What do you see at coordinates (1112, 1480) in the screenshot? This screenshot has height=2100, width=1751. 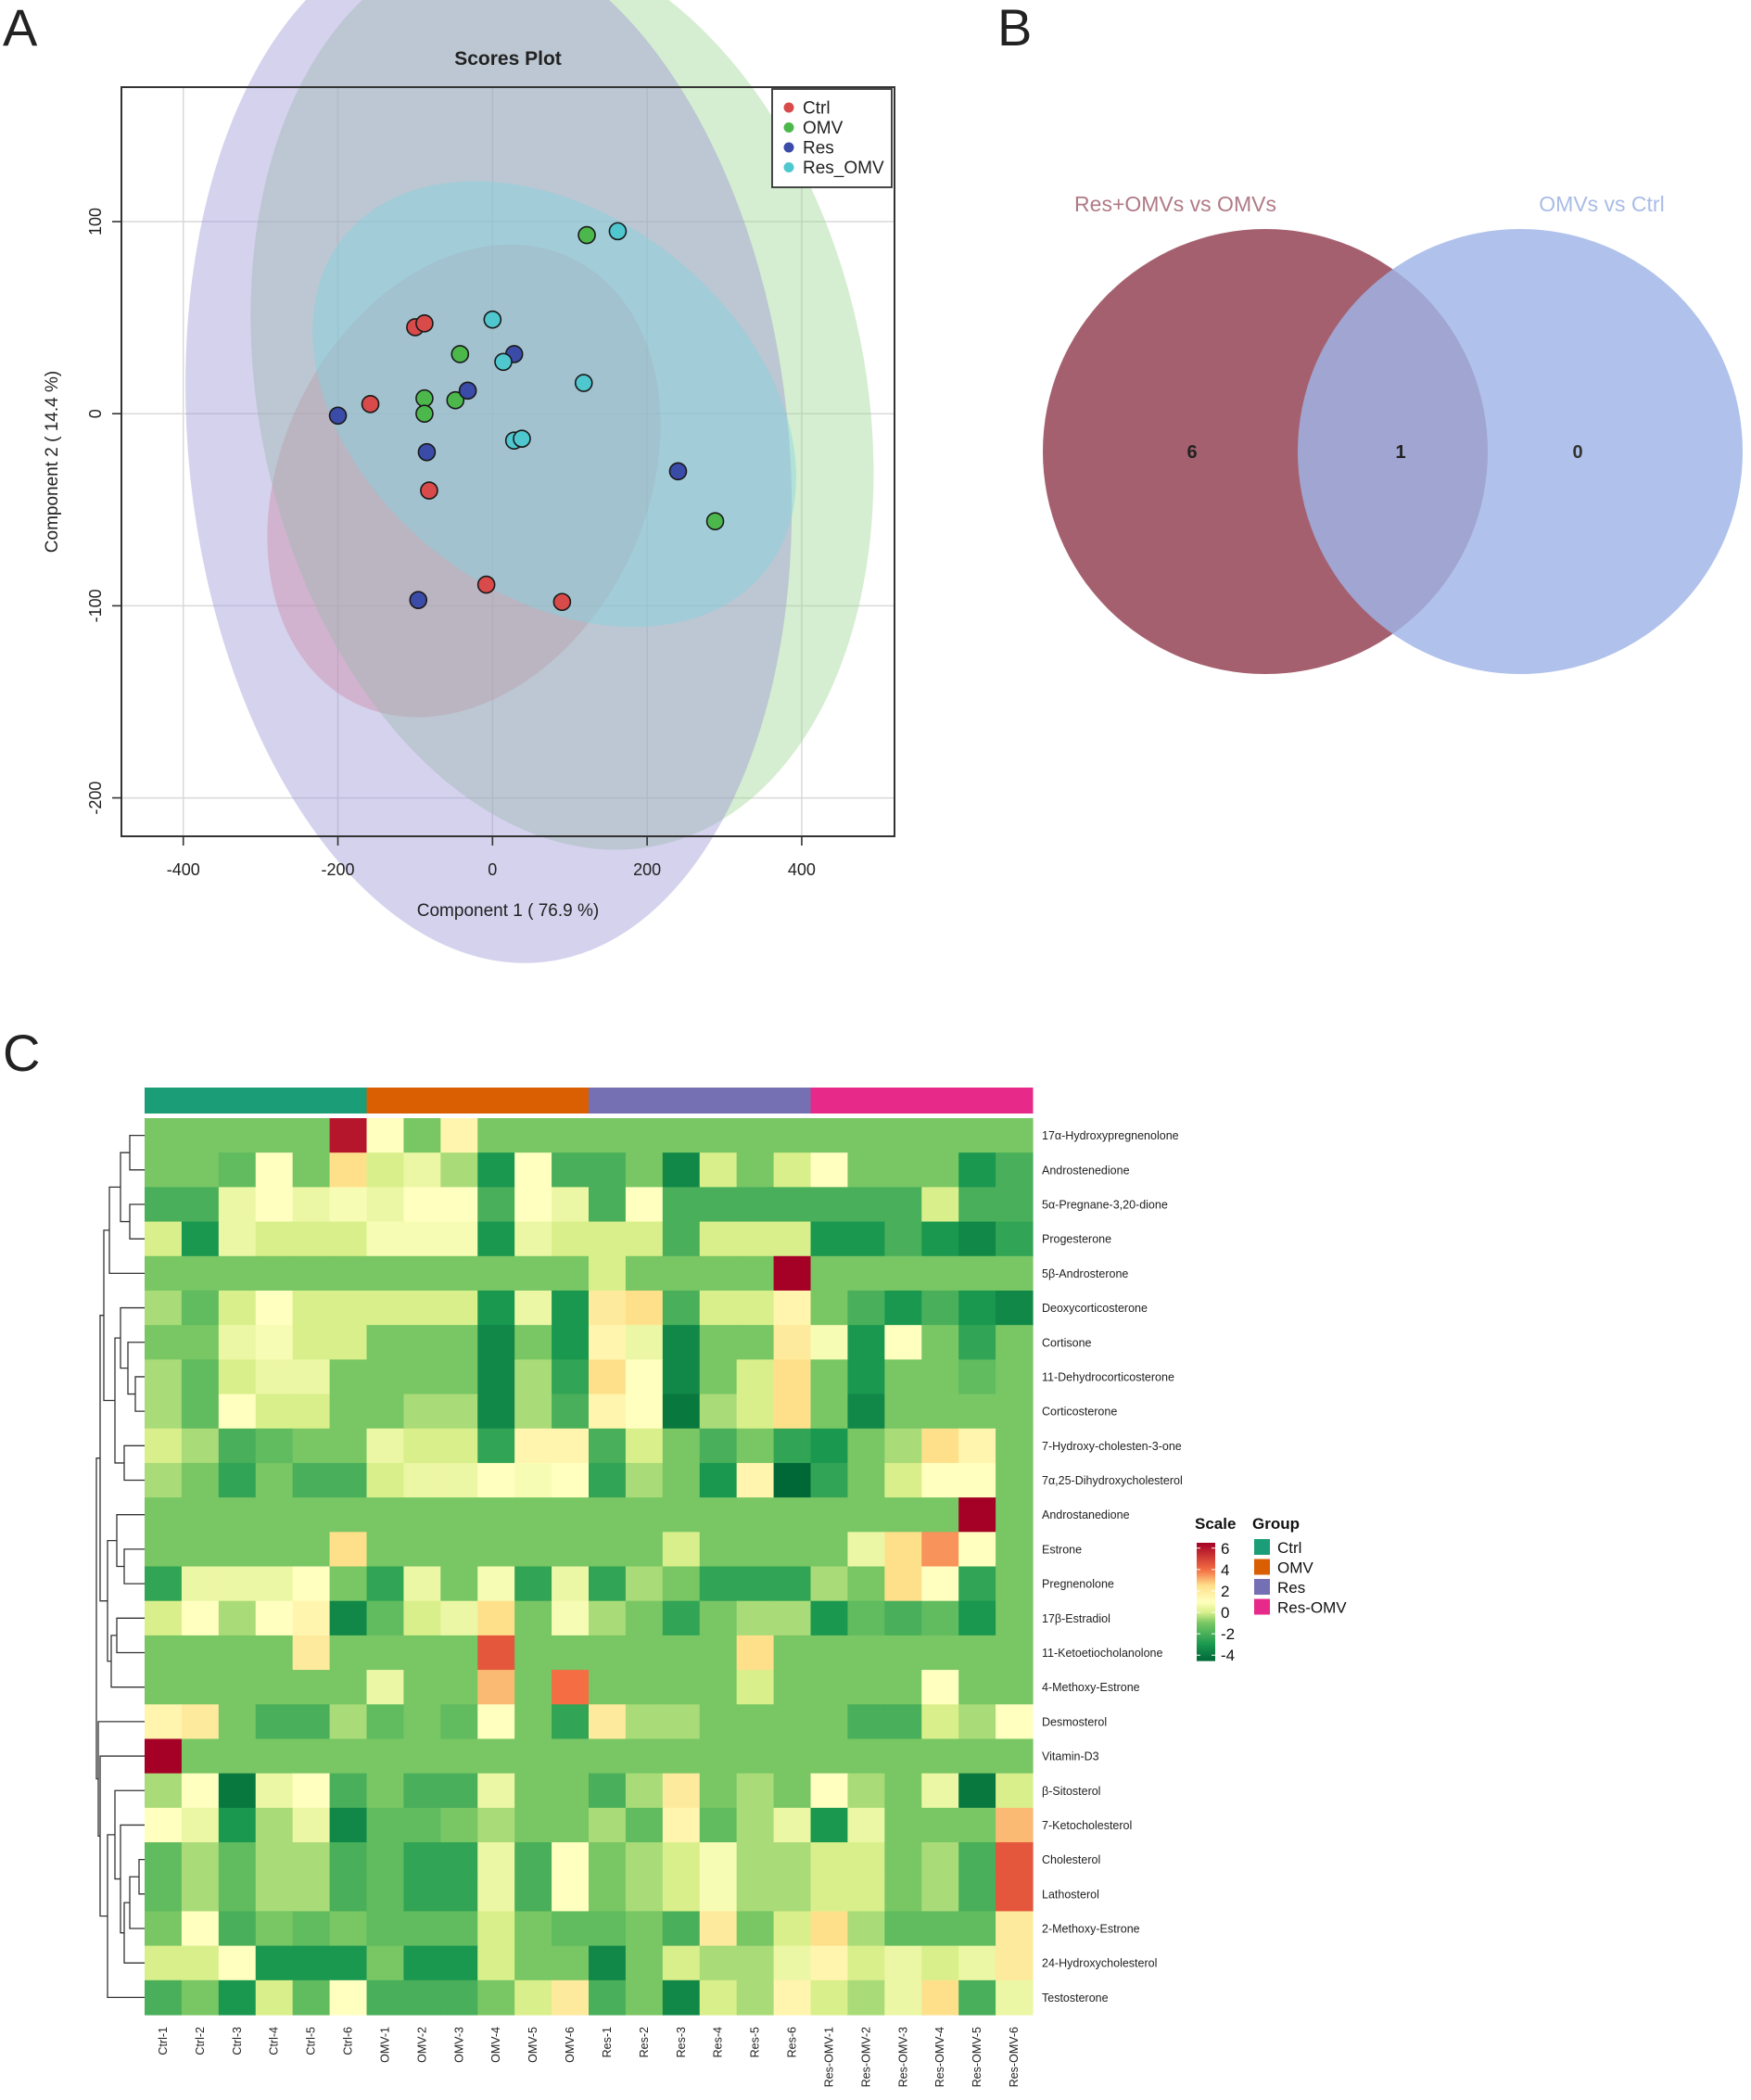 I see `row-label: 7α,25-Dihydroxycholesterol` at bounding box center [1112, 1480].